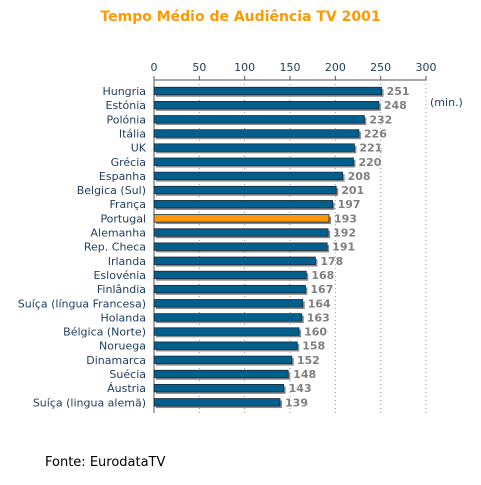 The image size is (481, 485). I want to click on category-label: Belgica (Sul), so click(111, 190).